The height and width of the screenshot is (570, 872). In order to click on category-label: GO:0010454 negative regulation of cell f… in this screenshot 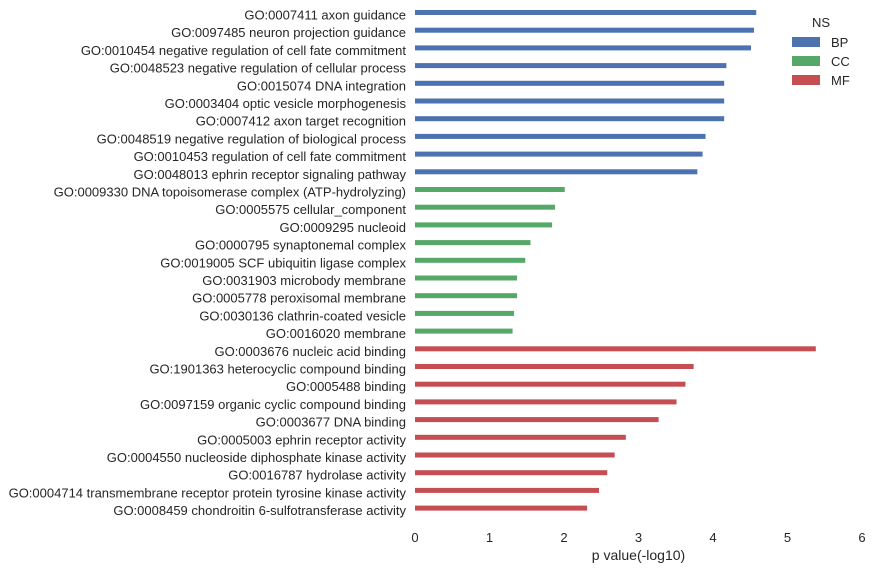, I will do `click(244, 50)`.